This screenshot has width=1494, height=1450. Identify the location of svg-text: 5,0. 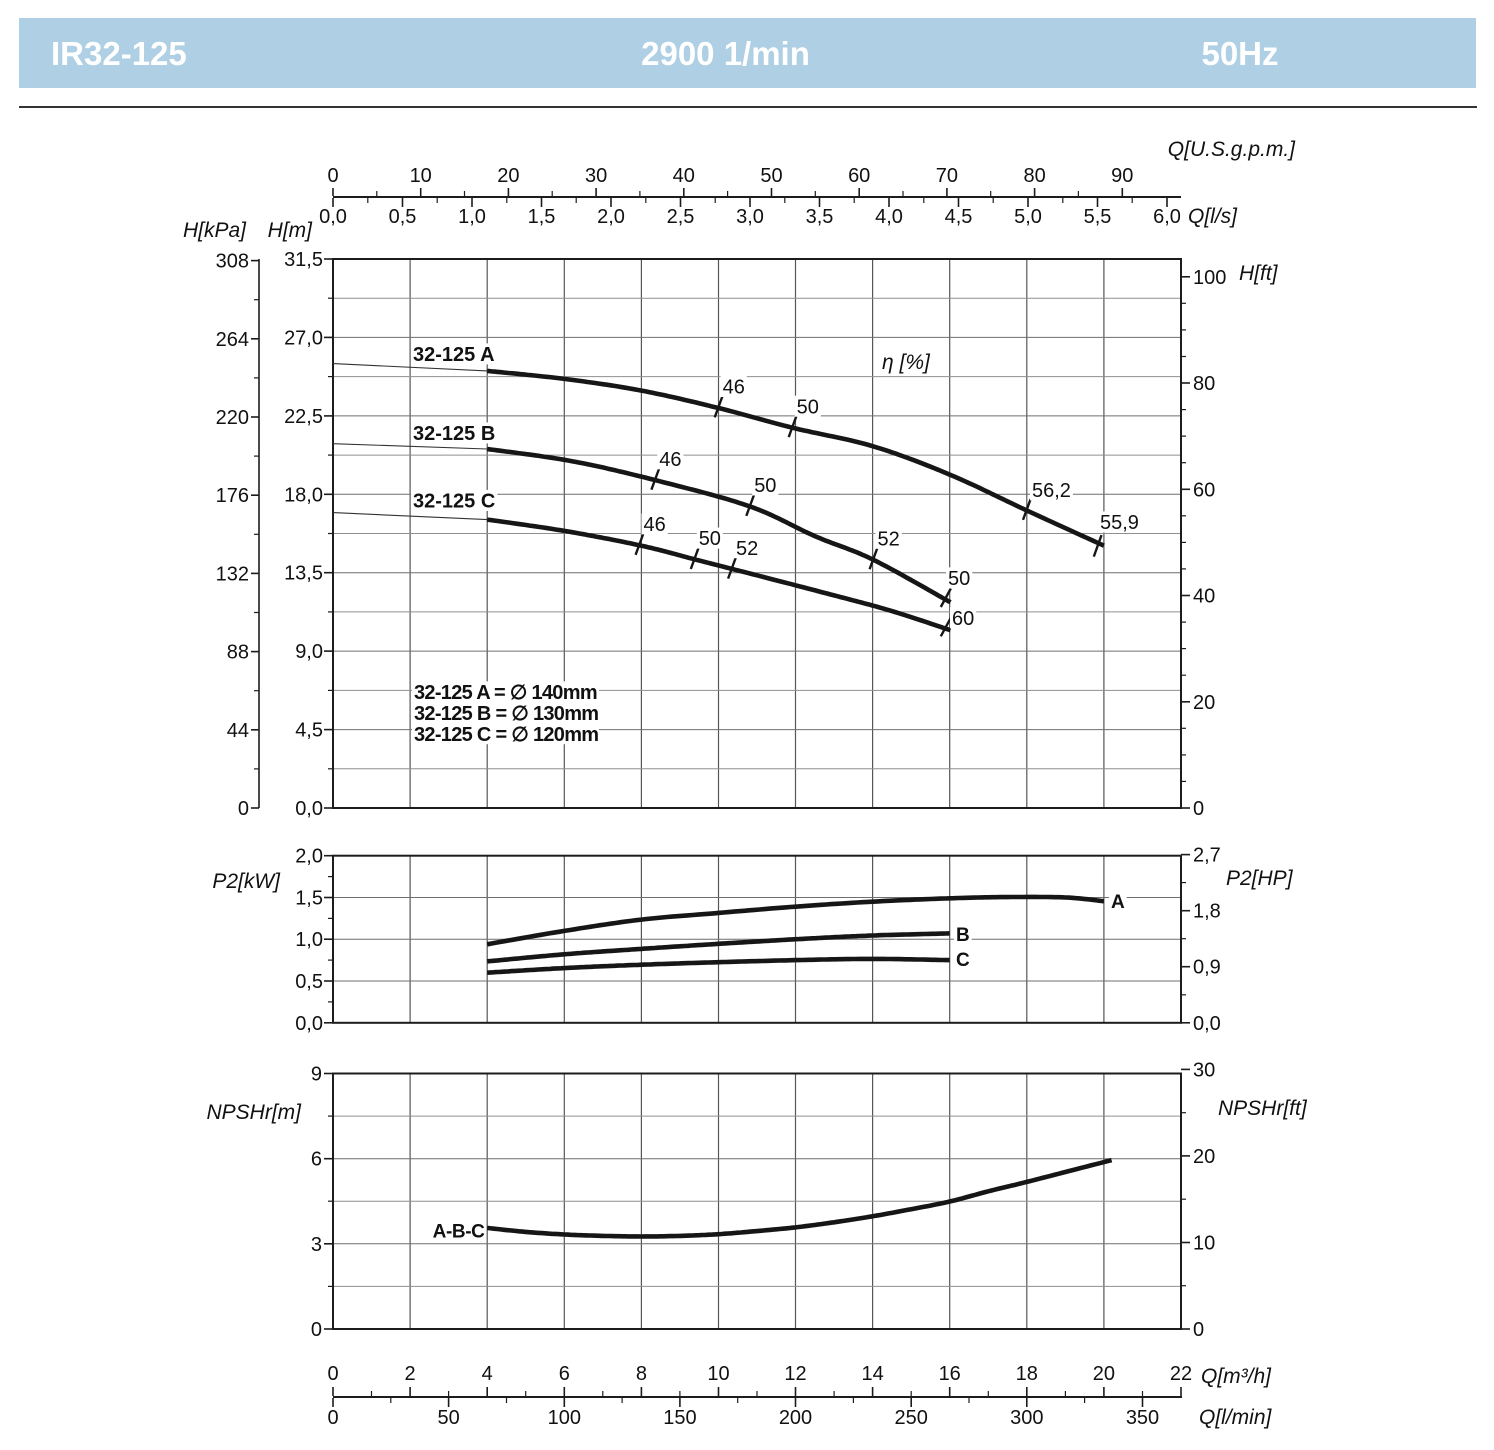
(1028, 217).